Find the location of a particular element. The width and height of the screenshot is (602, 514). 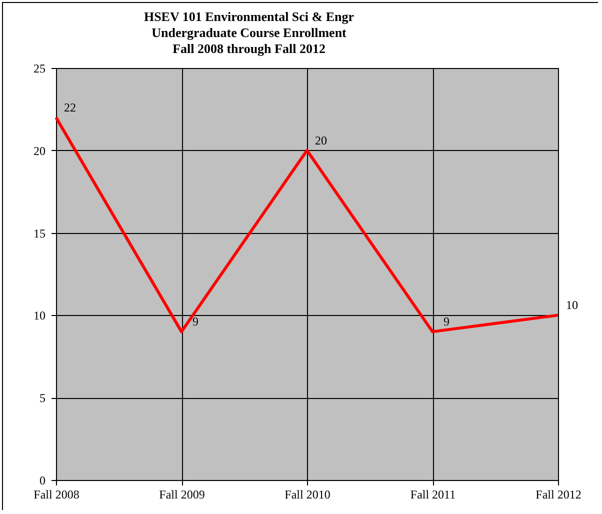

y-tick-label: 20 is located at coordinates (40, 151).